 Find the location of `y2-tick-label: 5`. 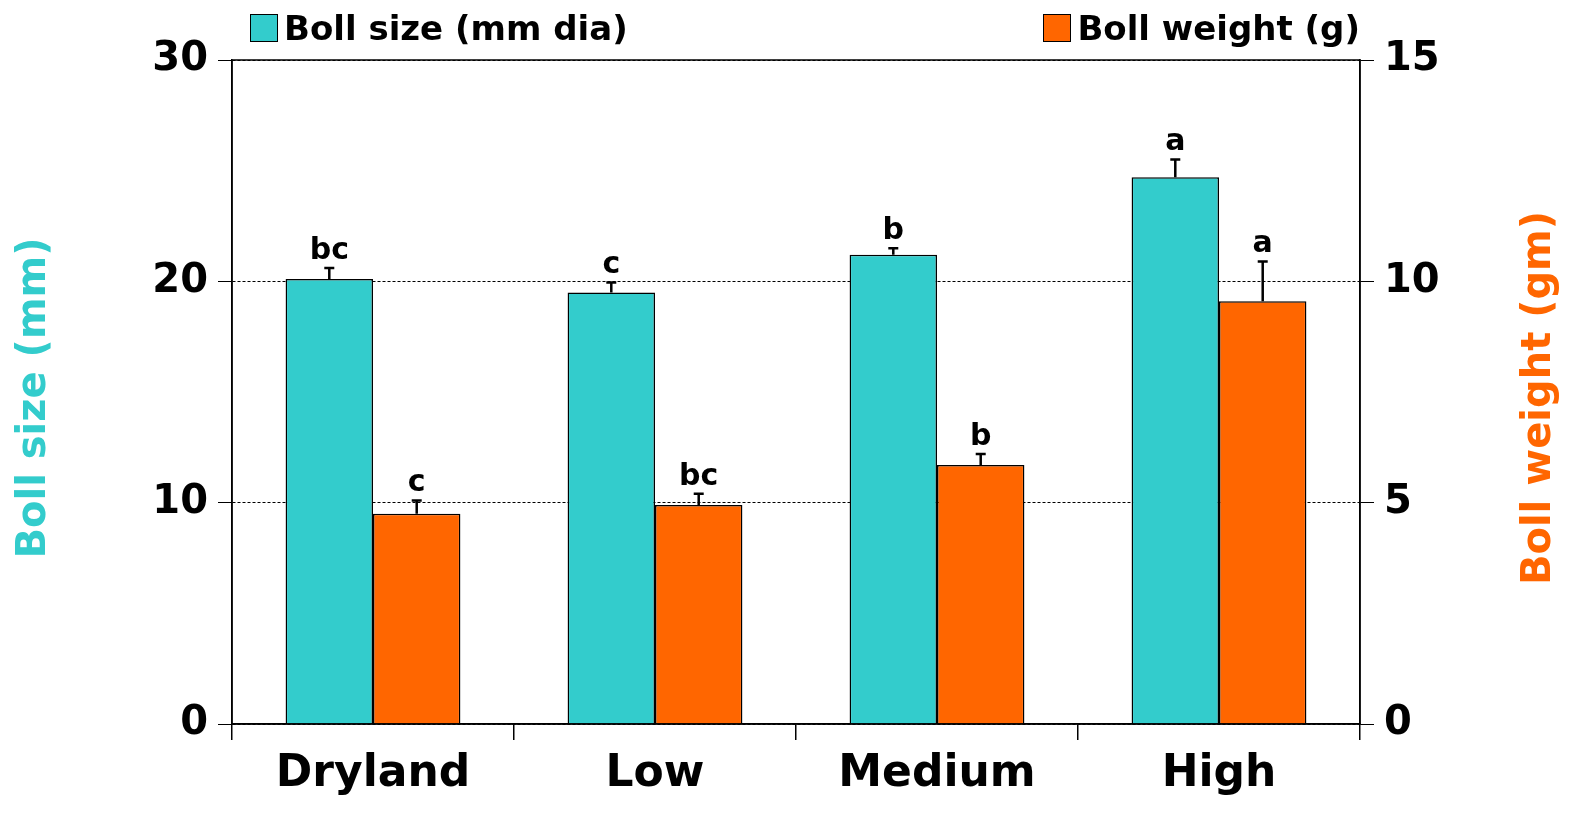

y2-tick-label: 5 is located at coordinates (1398, 499).